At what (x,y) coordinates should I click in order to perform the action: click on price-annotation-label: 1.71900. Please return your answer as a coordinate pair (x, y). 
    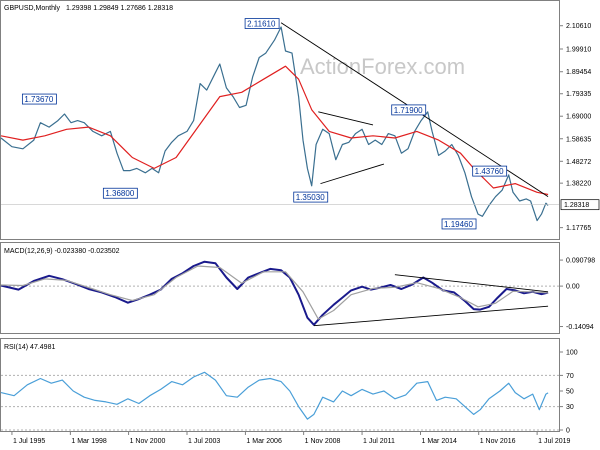
    Looking at the image, I should click on (408, 110).